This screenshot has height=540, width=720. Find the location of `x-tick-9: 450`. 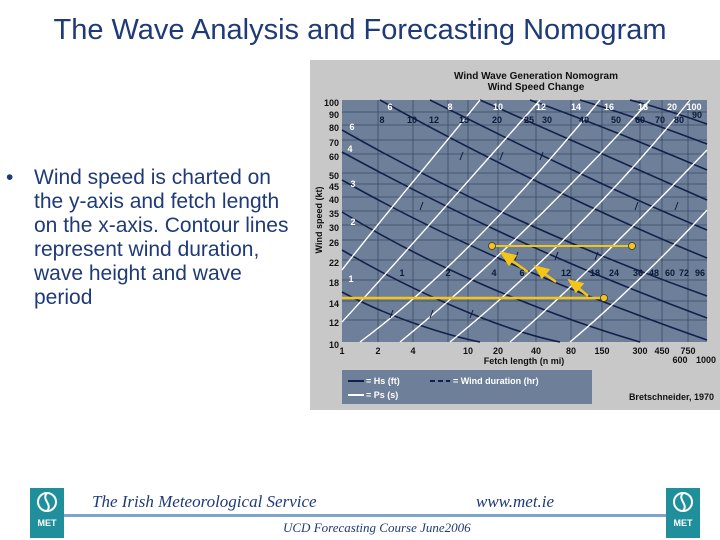

x-tick-9: 450 is located at coordinates (661, 351).